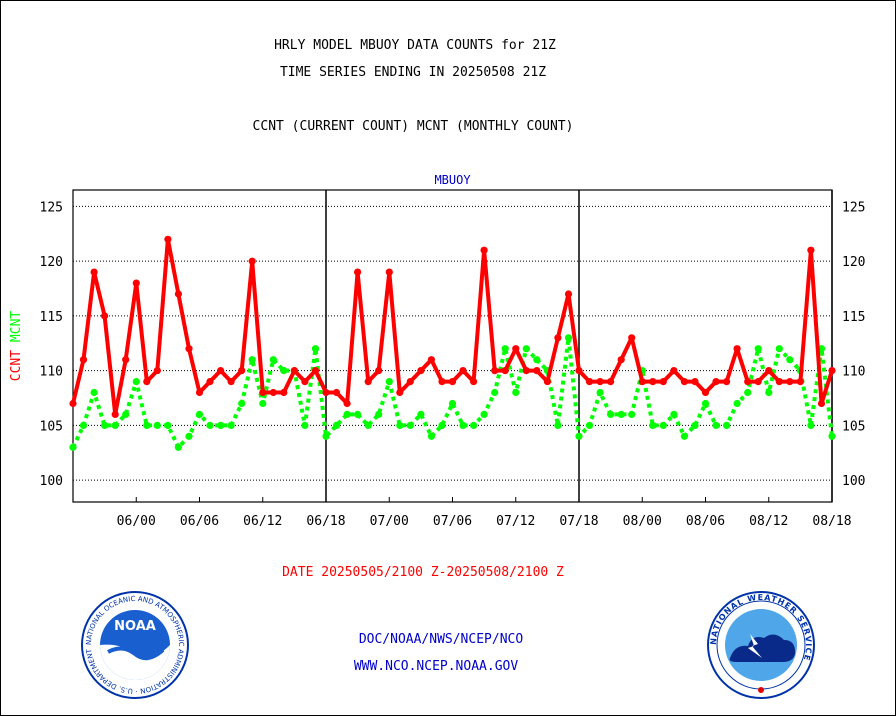 This screenshot has height=716, width=896. What do you see at coordinates (325, 521) in the screenshot?
I see `x-tick-label: 06/18` at bounding box center [325, 521].